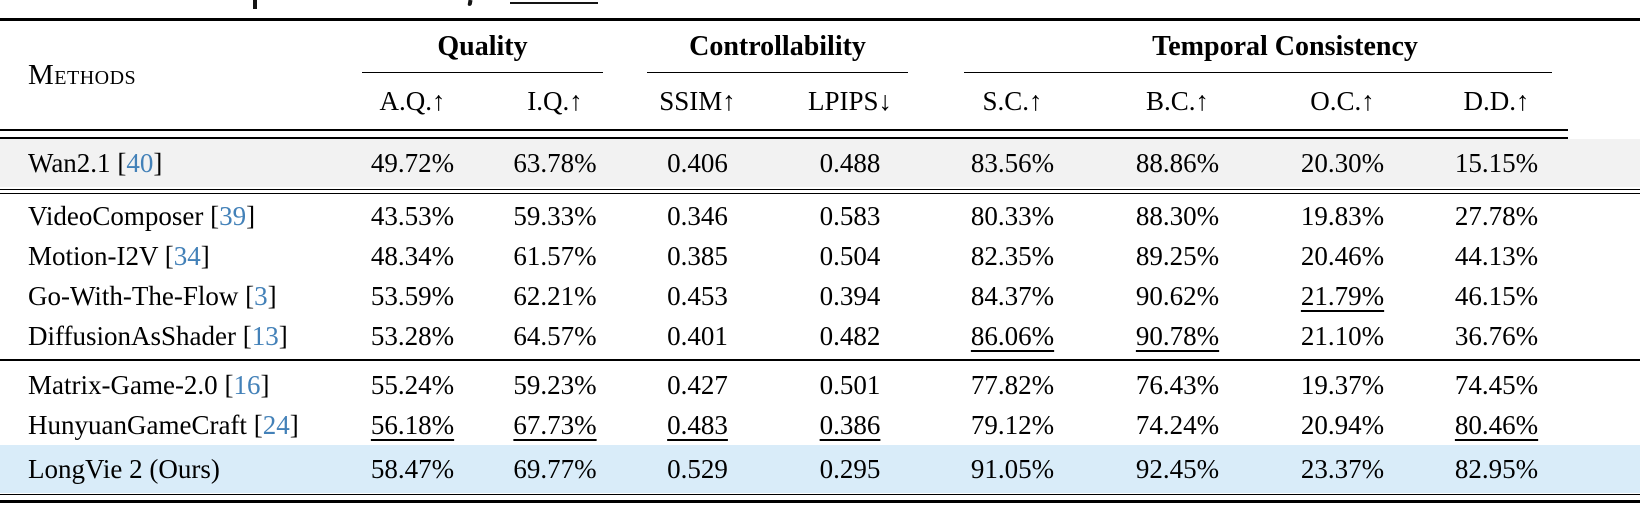 The width and height of the screenshot is (1640, 508). Describe the element at coordinates (1012, 384) in the screenshot. I see `metric-value: 77.82%` at that location.